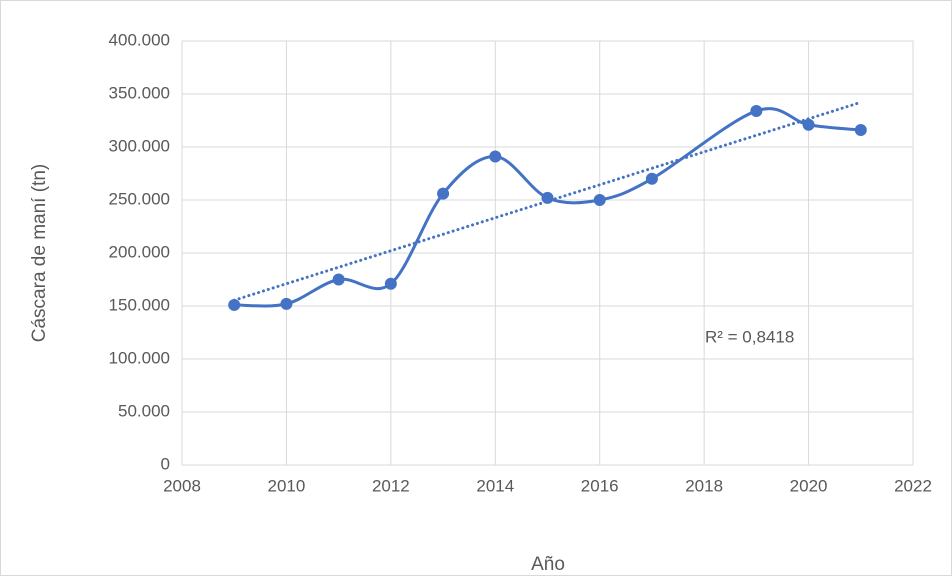 Image resolution: width=952 pixels, height=576 pixels. I want to click on y-tick-label: 100.000, so click(139, 357).